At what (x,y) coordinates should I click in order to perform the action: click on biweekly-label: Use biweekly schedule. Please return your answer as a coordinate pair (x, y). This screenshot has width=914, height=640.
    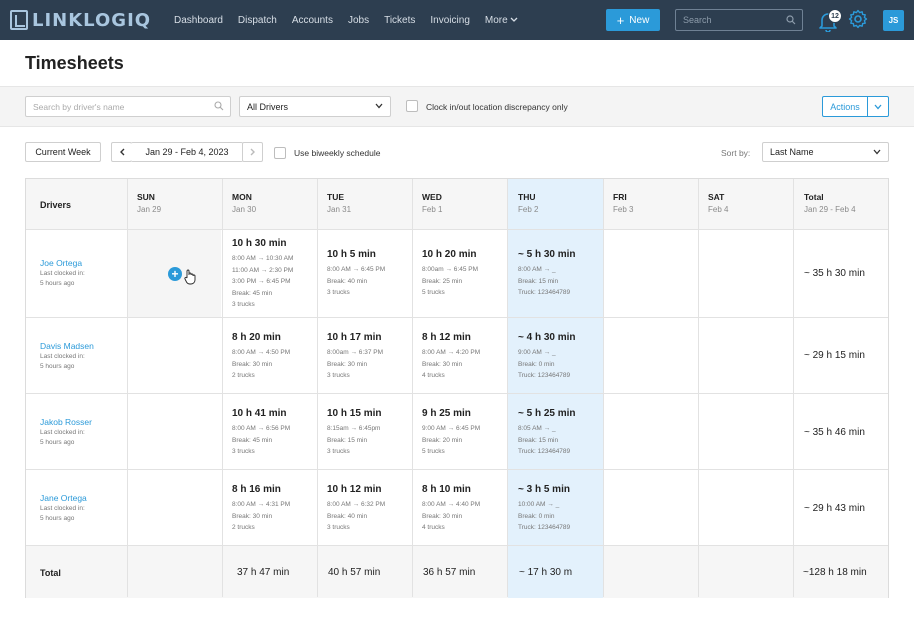
    Looking at the image, I should click on (337, 153).